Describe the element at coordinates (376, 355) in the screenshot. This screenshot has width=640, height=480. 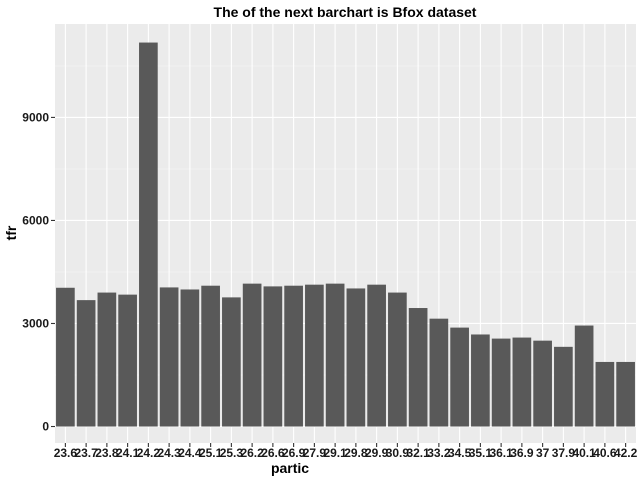
I see `bar-29.9` at that location.